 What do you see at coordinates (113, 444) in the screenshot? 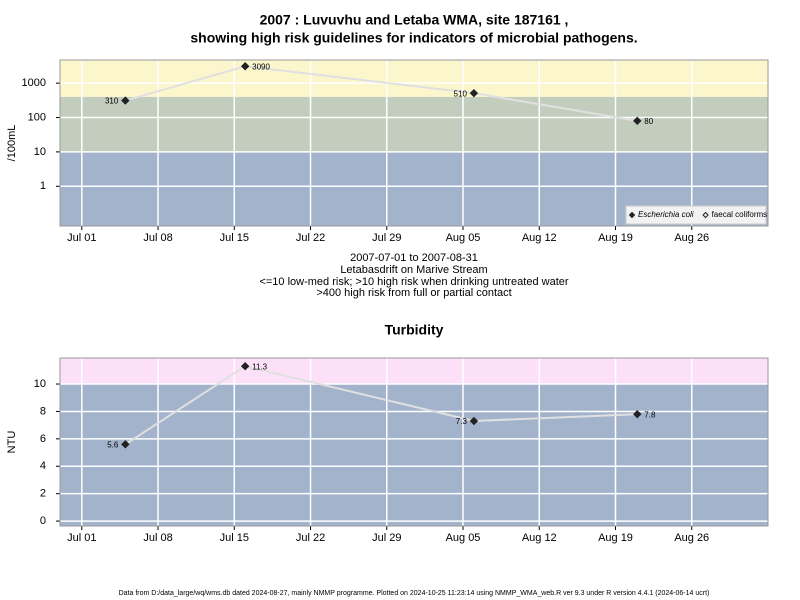
I see `data-label: 5.6` at bounding box center [113, 444].